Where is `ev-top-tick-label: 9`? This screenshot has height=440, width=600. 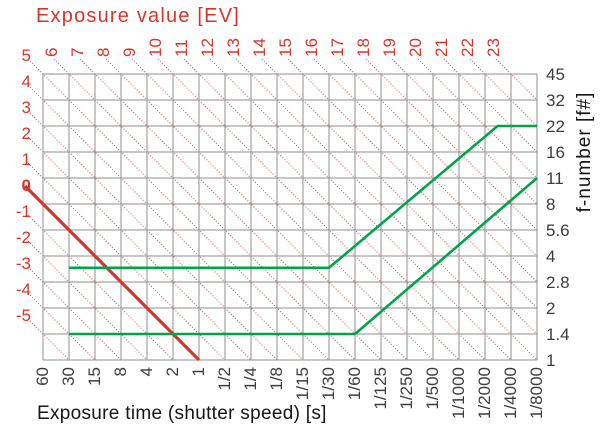
ev-top-tick-label: 9 is located at coordinates (129, 52).